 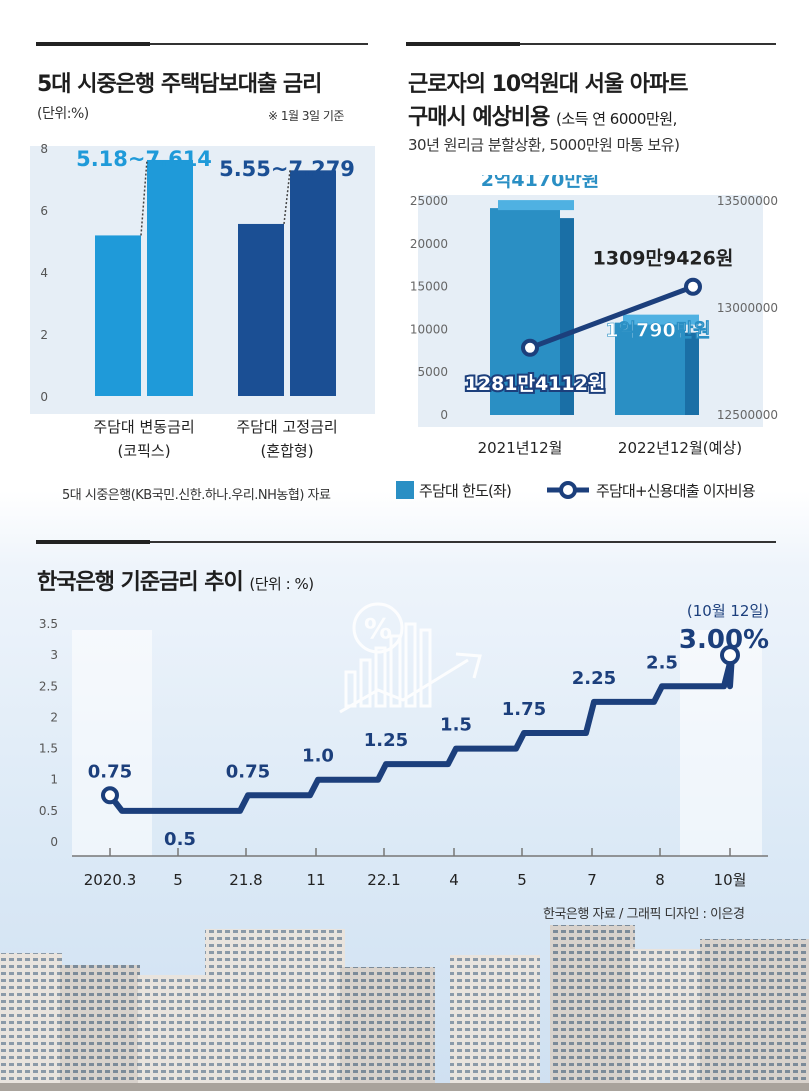 What do you see at coordinates (179, 84) in the screenshot?
I see `left-chart-title: 5대 시중은행 주택담보대출 금리` at bounding box center [179, 84].